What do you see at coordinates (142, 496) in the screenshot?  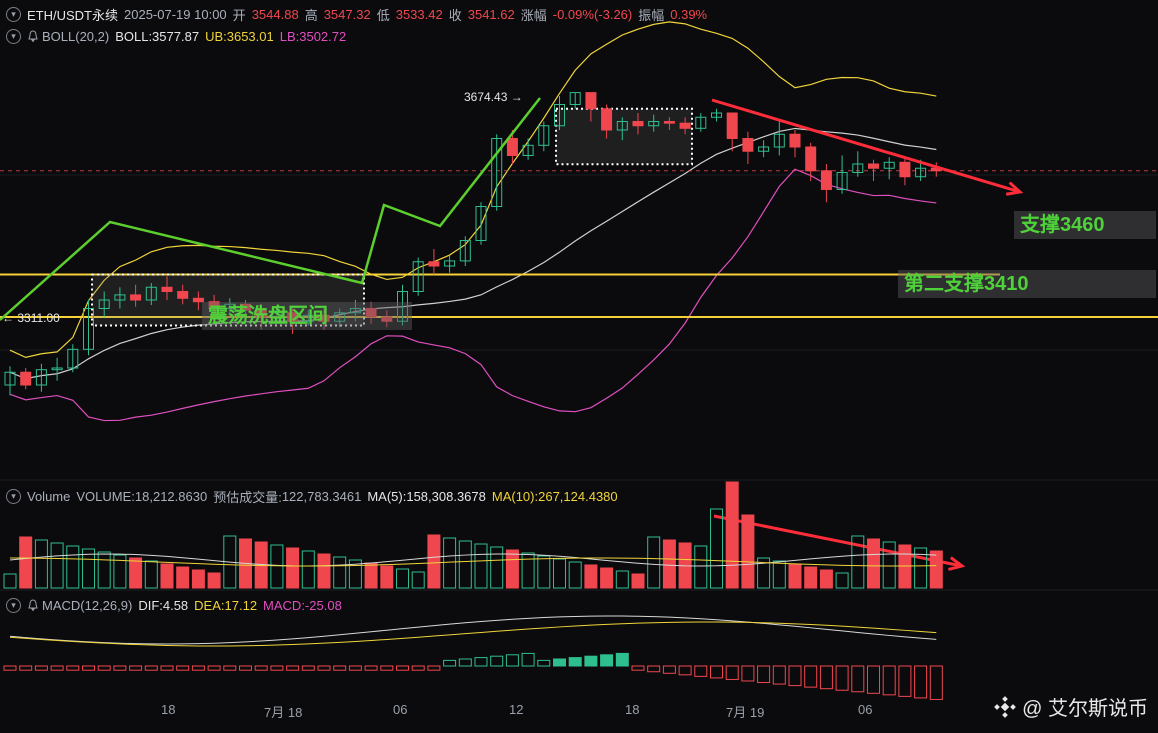 I see `volume-value: VOLUME:18,212.8630` at bounding box center [142, 496].